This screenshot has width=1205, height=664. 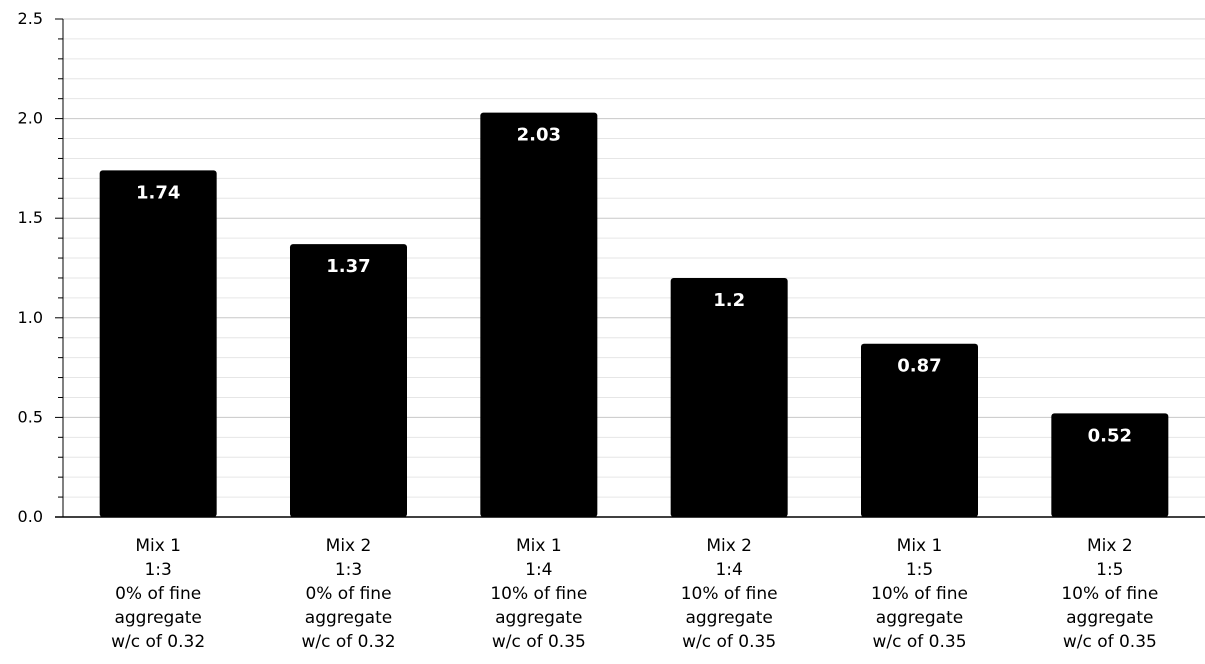 What do you see at coordinates (919, 366) in the screenshot?
I see `data-label: 0.87` at bounding box center [919, 366].